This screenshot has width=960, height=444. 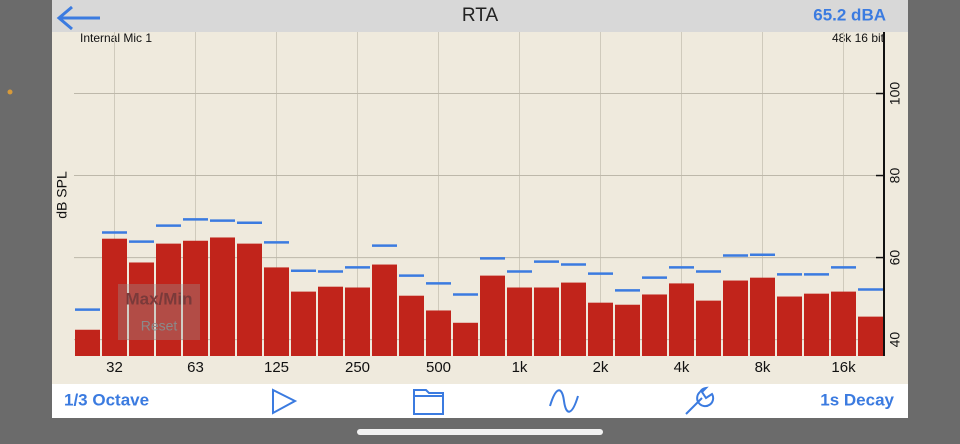 I want to click on folder-button, so click(x=428, y=402).